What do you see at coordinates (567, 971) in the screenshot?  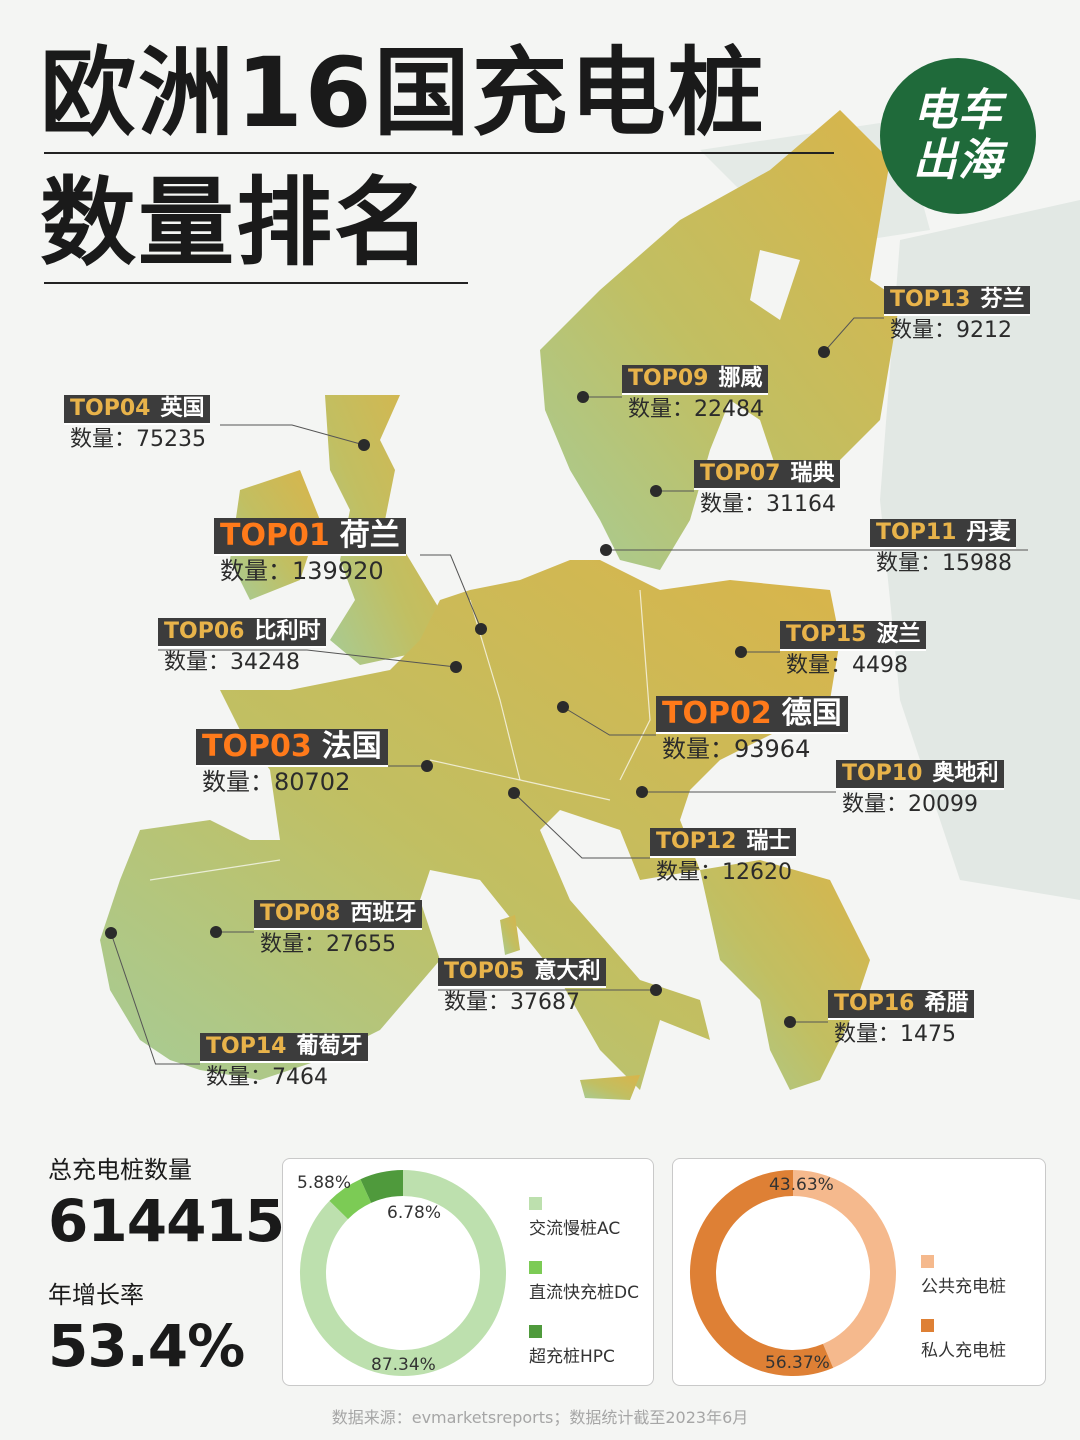 I see `country-name: 意大利` at bounding box center [567, 971].